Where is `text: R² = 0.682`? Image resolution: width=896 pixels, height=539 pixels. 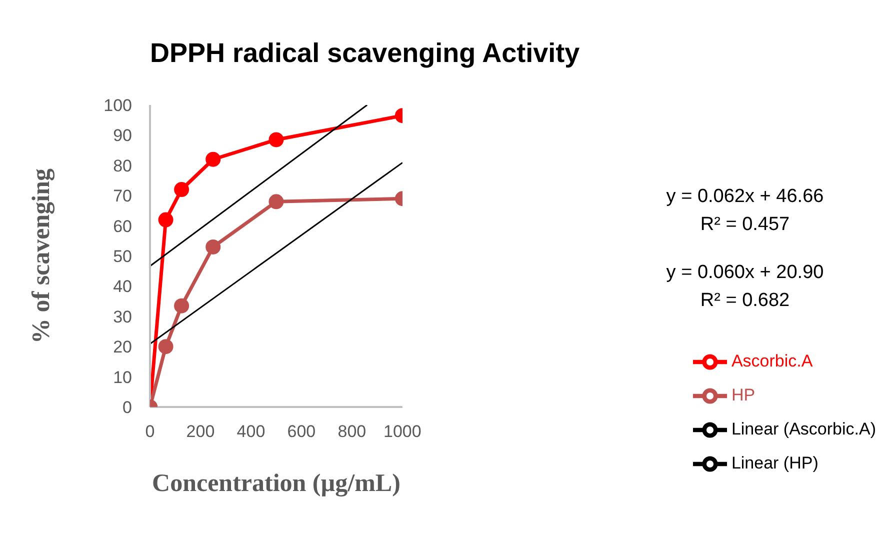
text: R² = 0.682 is located at coordinates (745, 301).